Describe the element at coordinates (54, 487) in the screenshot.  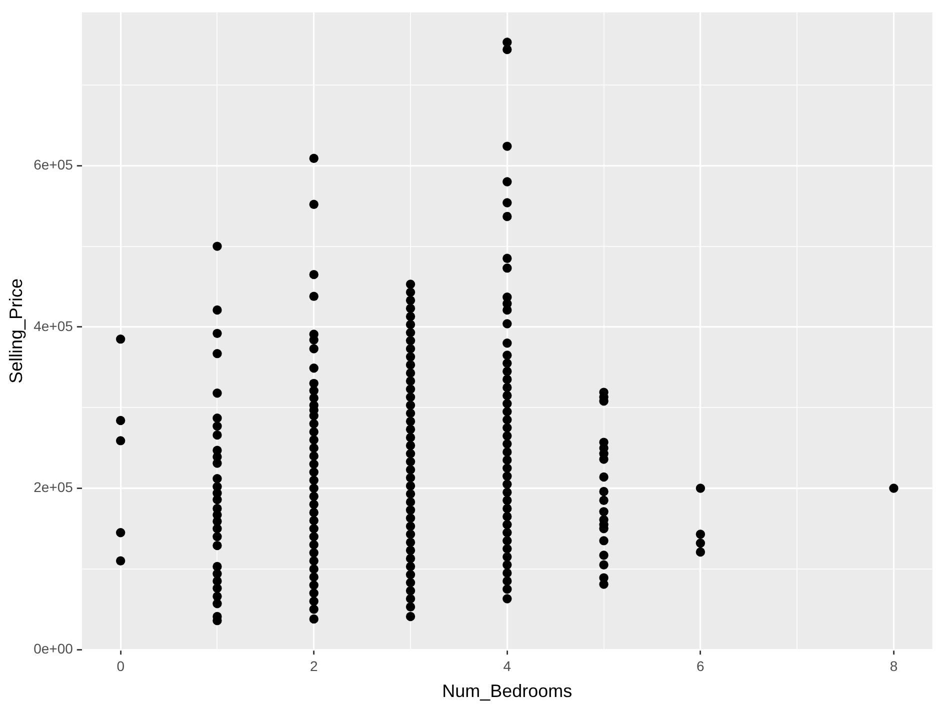
I see `y-tick-label: 2e+05` at that location.